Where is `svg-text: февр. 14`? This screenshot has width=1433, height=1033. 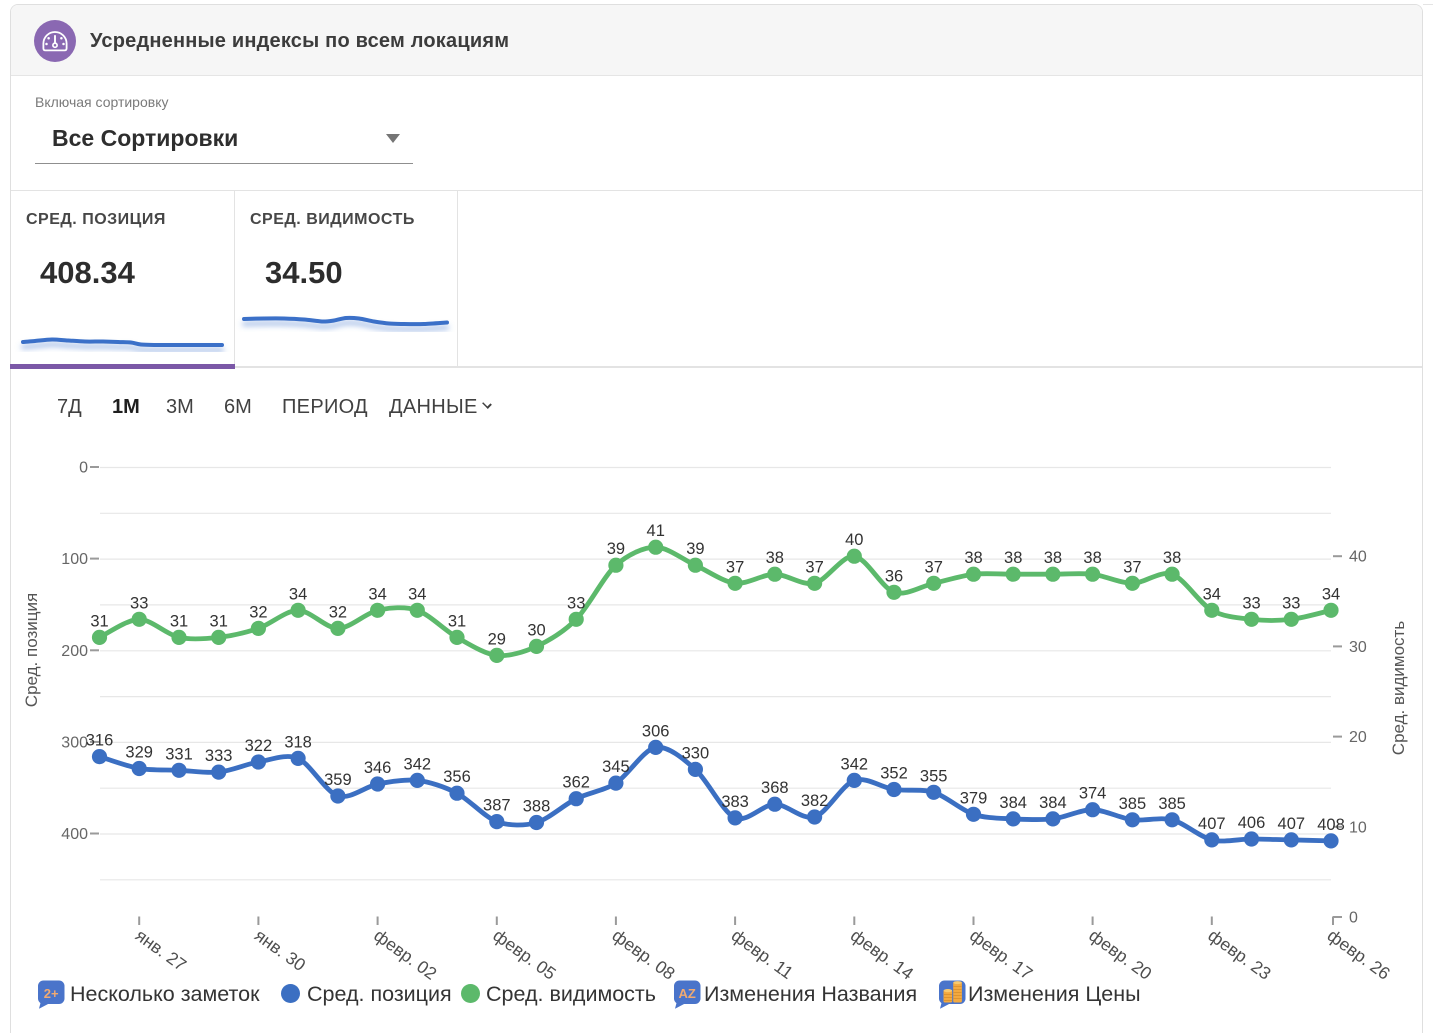
svg-text: февр. 14 is located at coordinates (882, 954).